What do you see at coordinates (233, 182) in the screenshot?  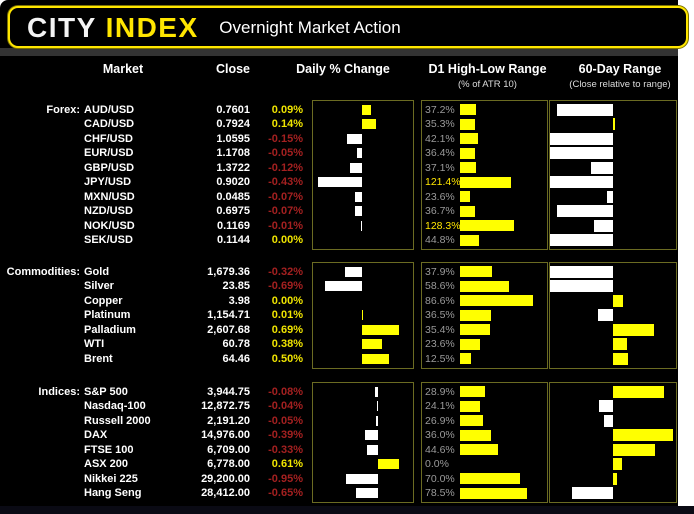 I see `close-value: 0.9020` at bounding box center [233, 182].